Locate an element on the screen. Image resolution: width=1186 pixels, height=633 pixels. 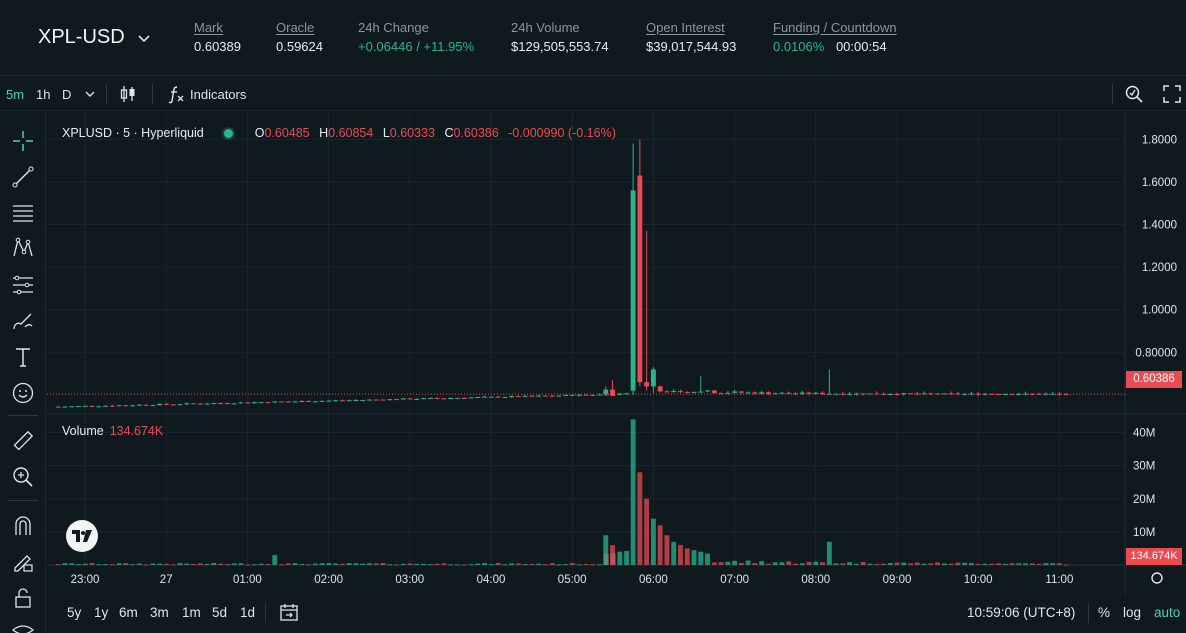
crosshair-icon is located at coordinates (23, 141).